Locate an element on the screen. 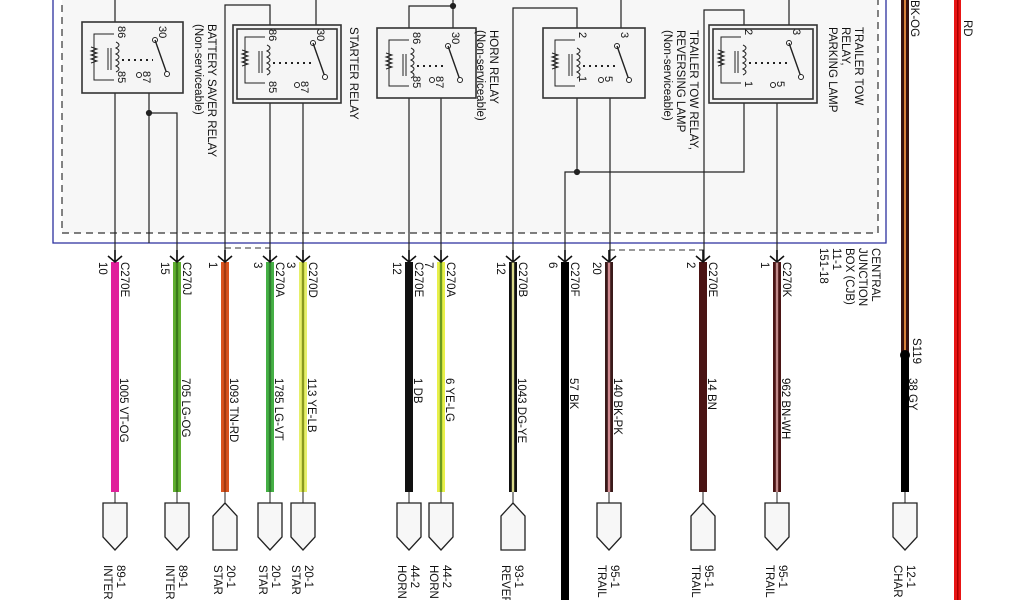  connector-label: C270J is located at coordinates (186, 278).